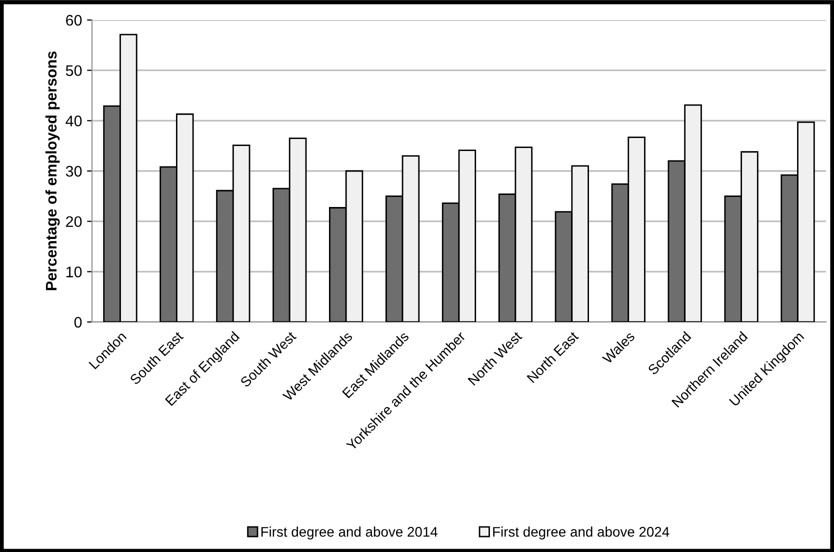 The width and height of the screenshot is (834, 552). Describe the element at coordinates (74, 171) in the screenshot. I see `y-tick-label: 30` at that location.